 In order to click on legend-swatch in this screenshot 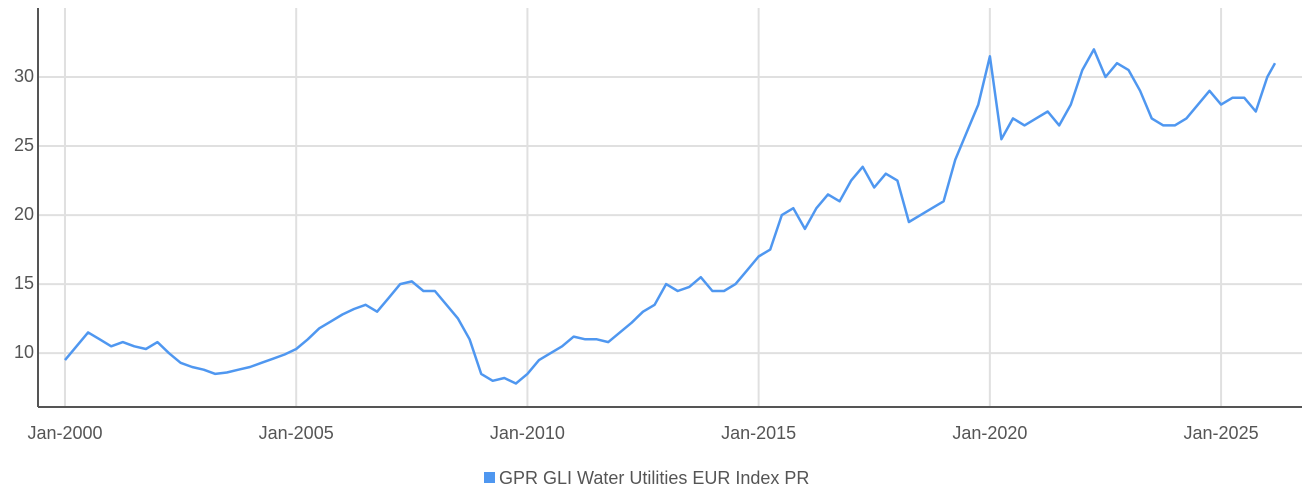, I will do `click(489, 477)`.